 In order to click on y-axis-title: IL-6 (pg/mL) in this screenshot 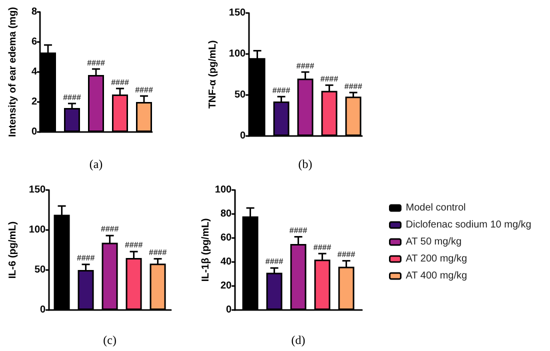, I will do `click(13, 250)`.